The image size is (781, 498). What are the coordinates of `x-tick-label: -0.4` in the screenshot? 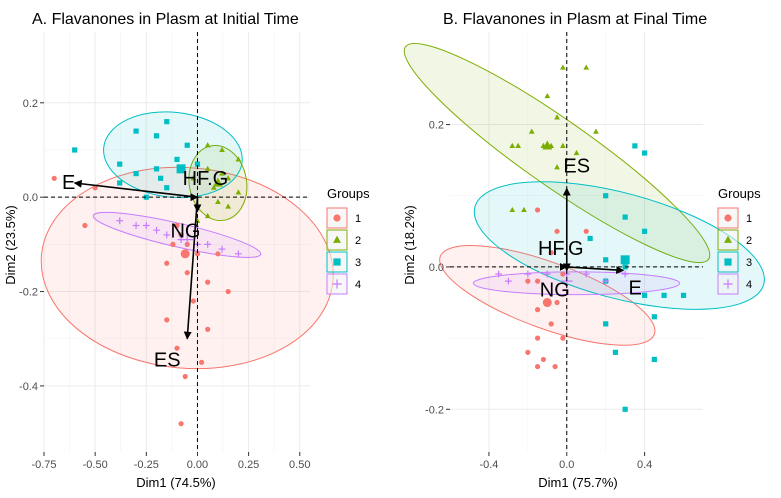 It's located at (488, 465).